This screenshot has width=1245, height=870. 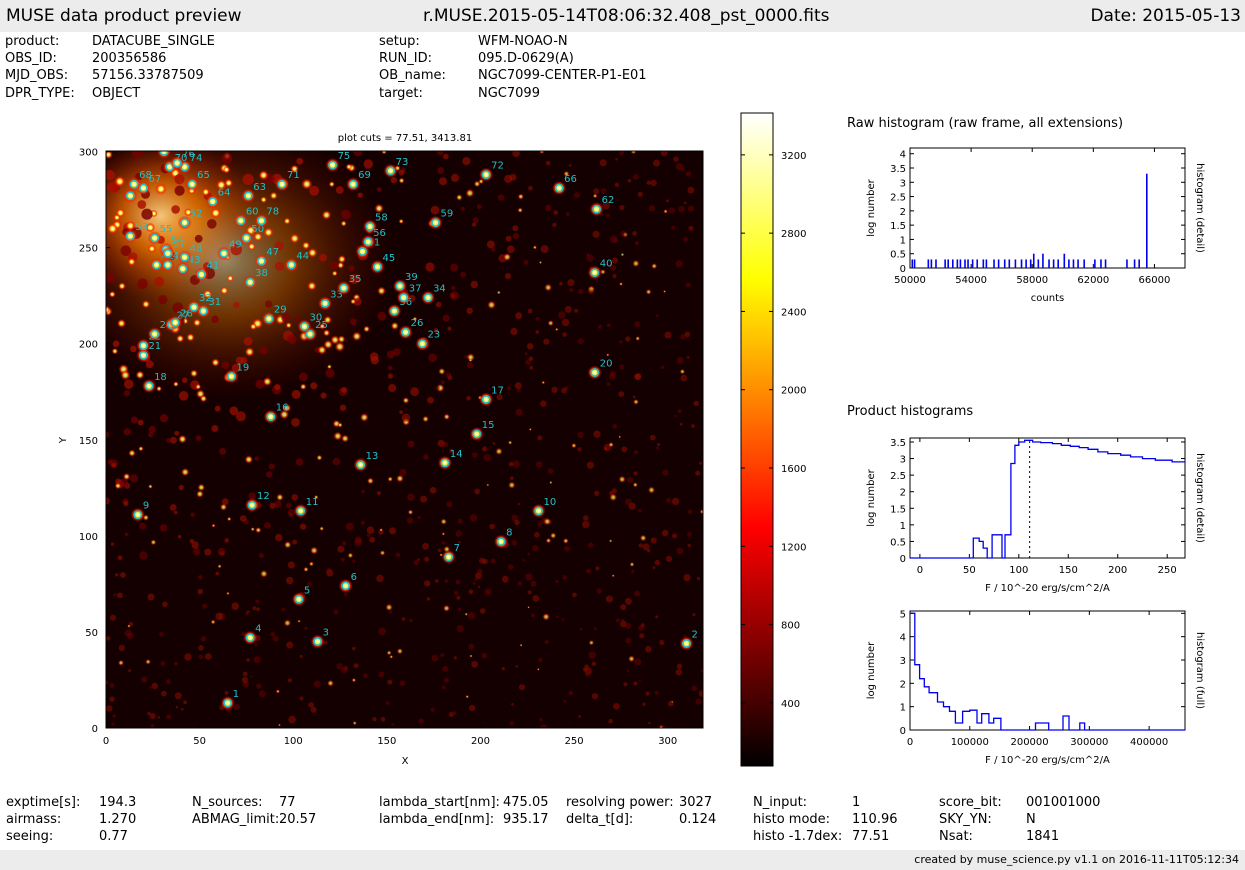 What do you see at coordinates (153, 41) in the screenshot?
I see `meta-value: DATACUBE_SINGLE` at bounding box center [153, 41].